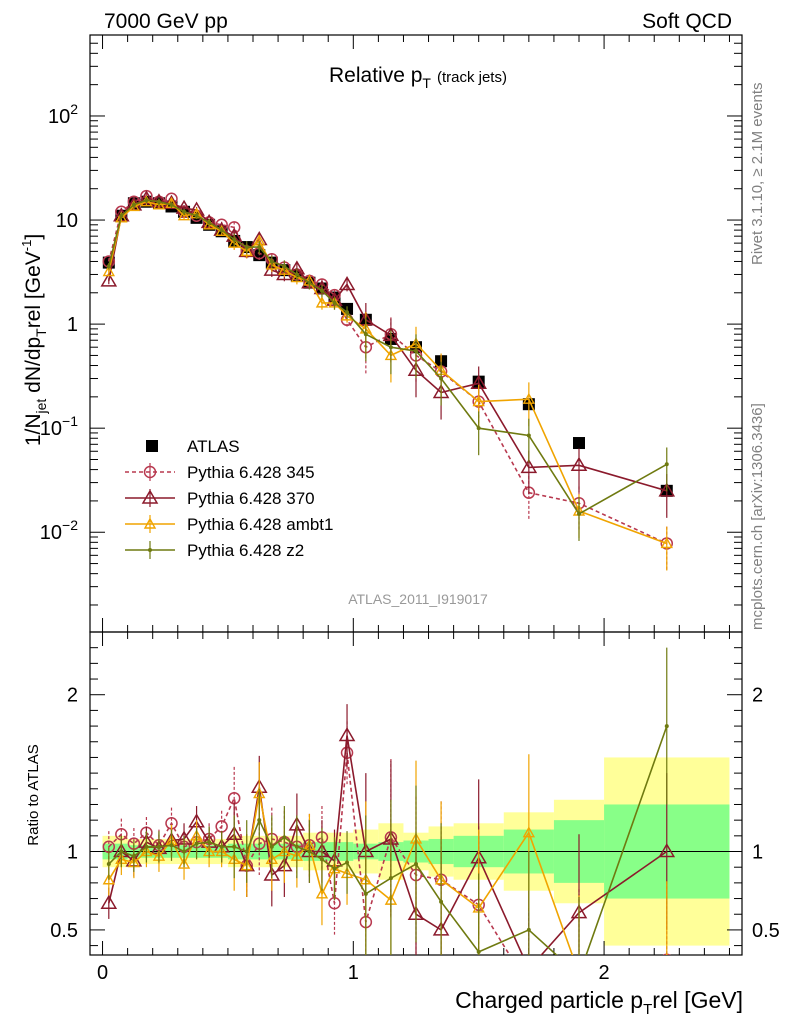  I want to click on y-tick-base-0: 10, so click(59, 117).